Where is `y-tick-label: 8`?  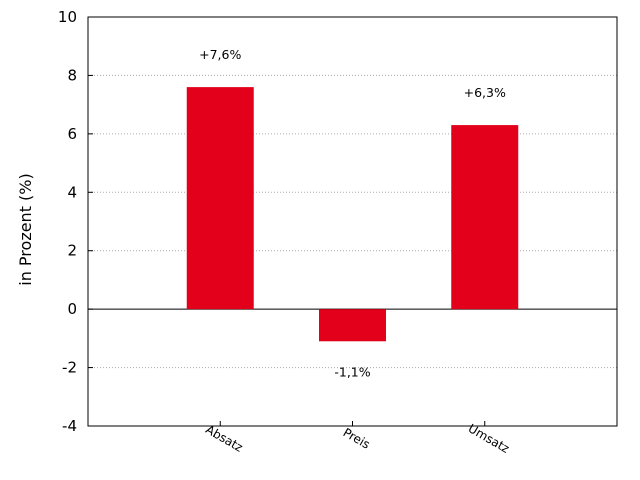 y-tick-label: 8 is located at coordinates (72, 75).